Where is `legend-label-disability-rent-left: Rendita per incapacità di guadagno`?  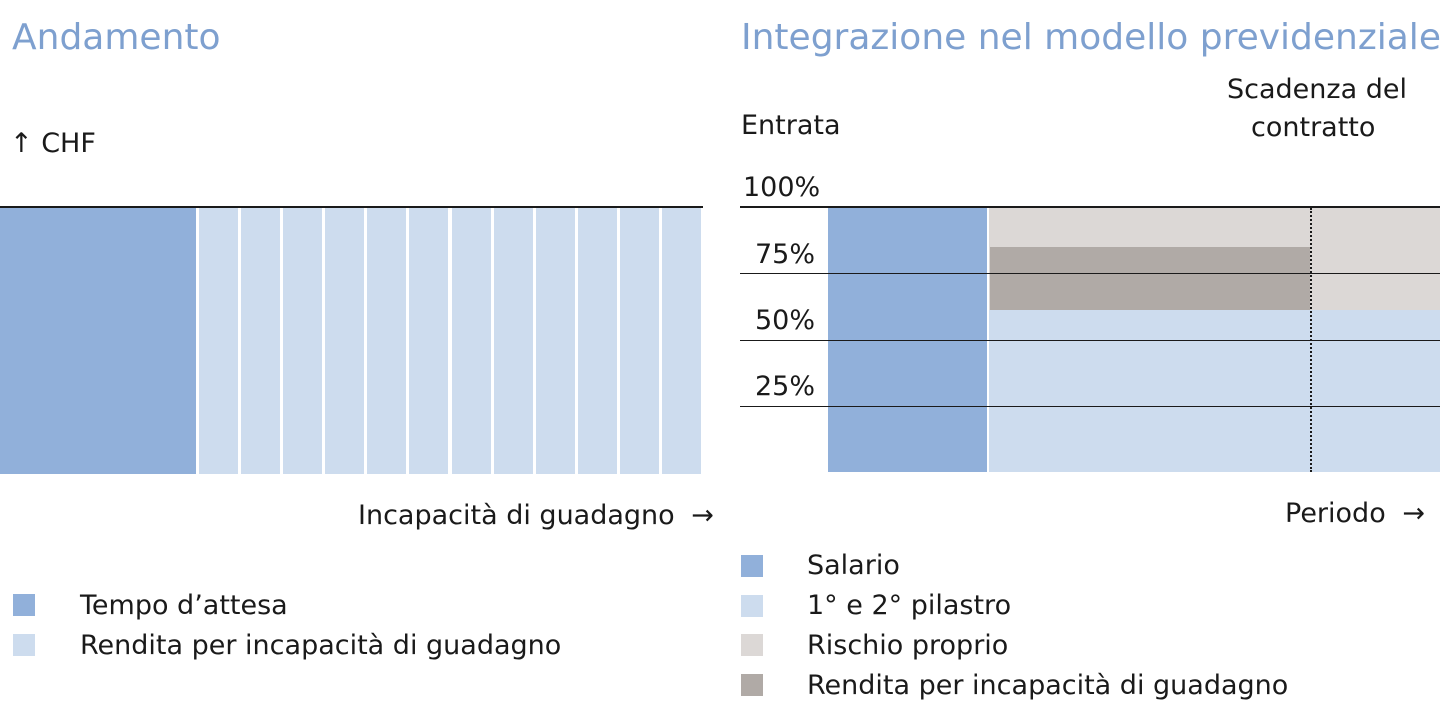 legend-label-disability-rent-left: Rendita per incapacità di guadagno is located at coordinates (321, 645).